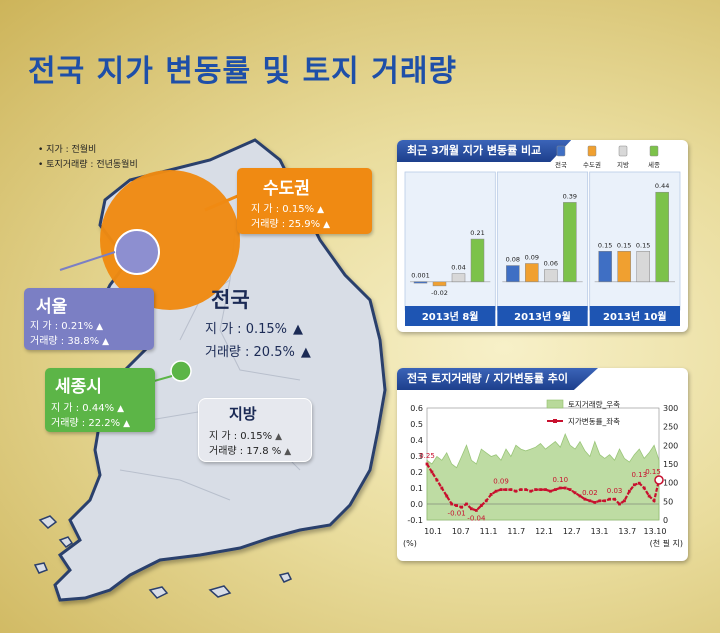  Describe the element at coordinates (416, 424) in the screenshot. I see `left-tick-1: 0.5` at that location.